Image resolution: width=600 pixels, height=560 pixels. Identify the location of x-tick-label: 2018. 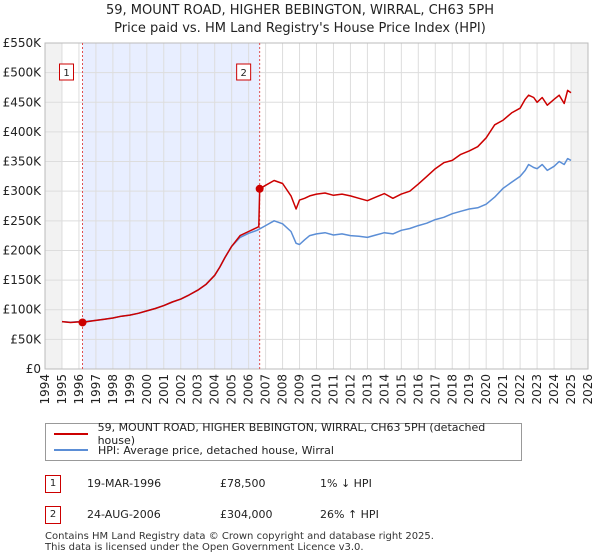
(452, 389).